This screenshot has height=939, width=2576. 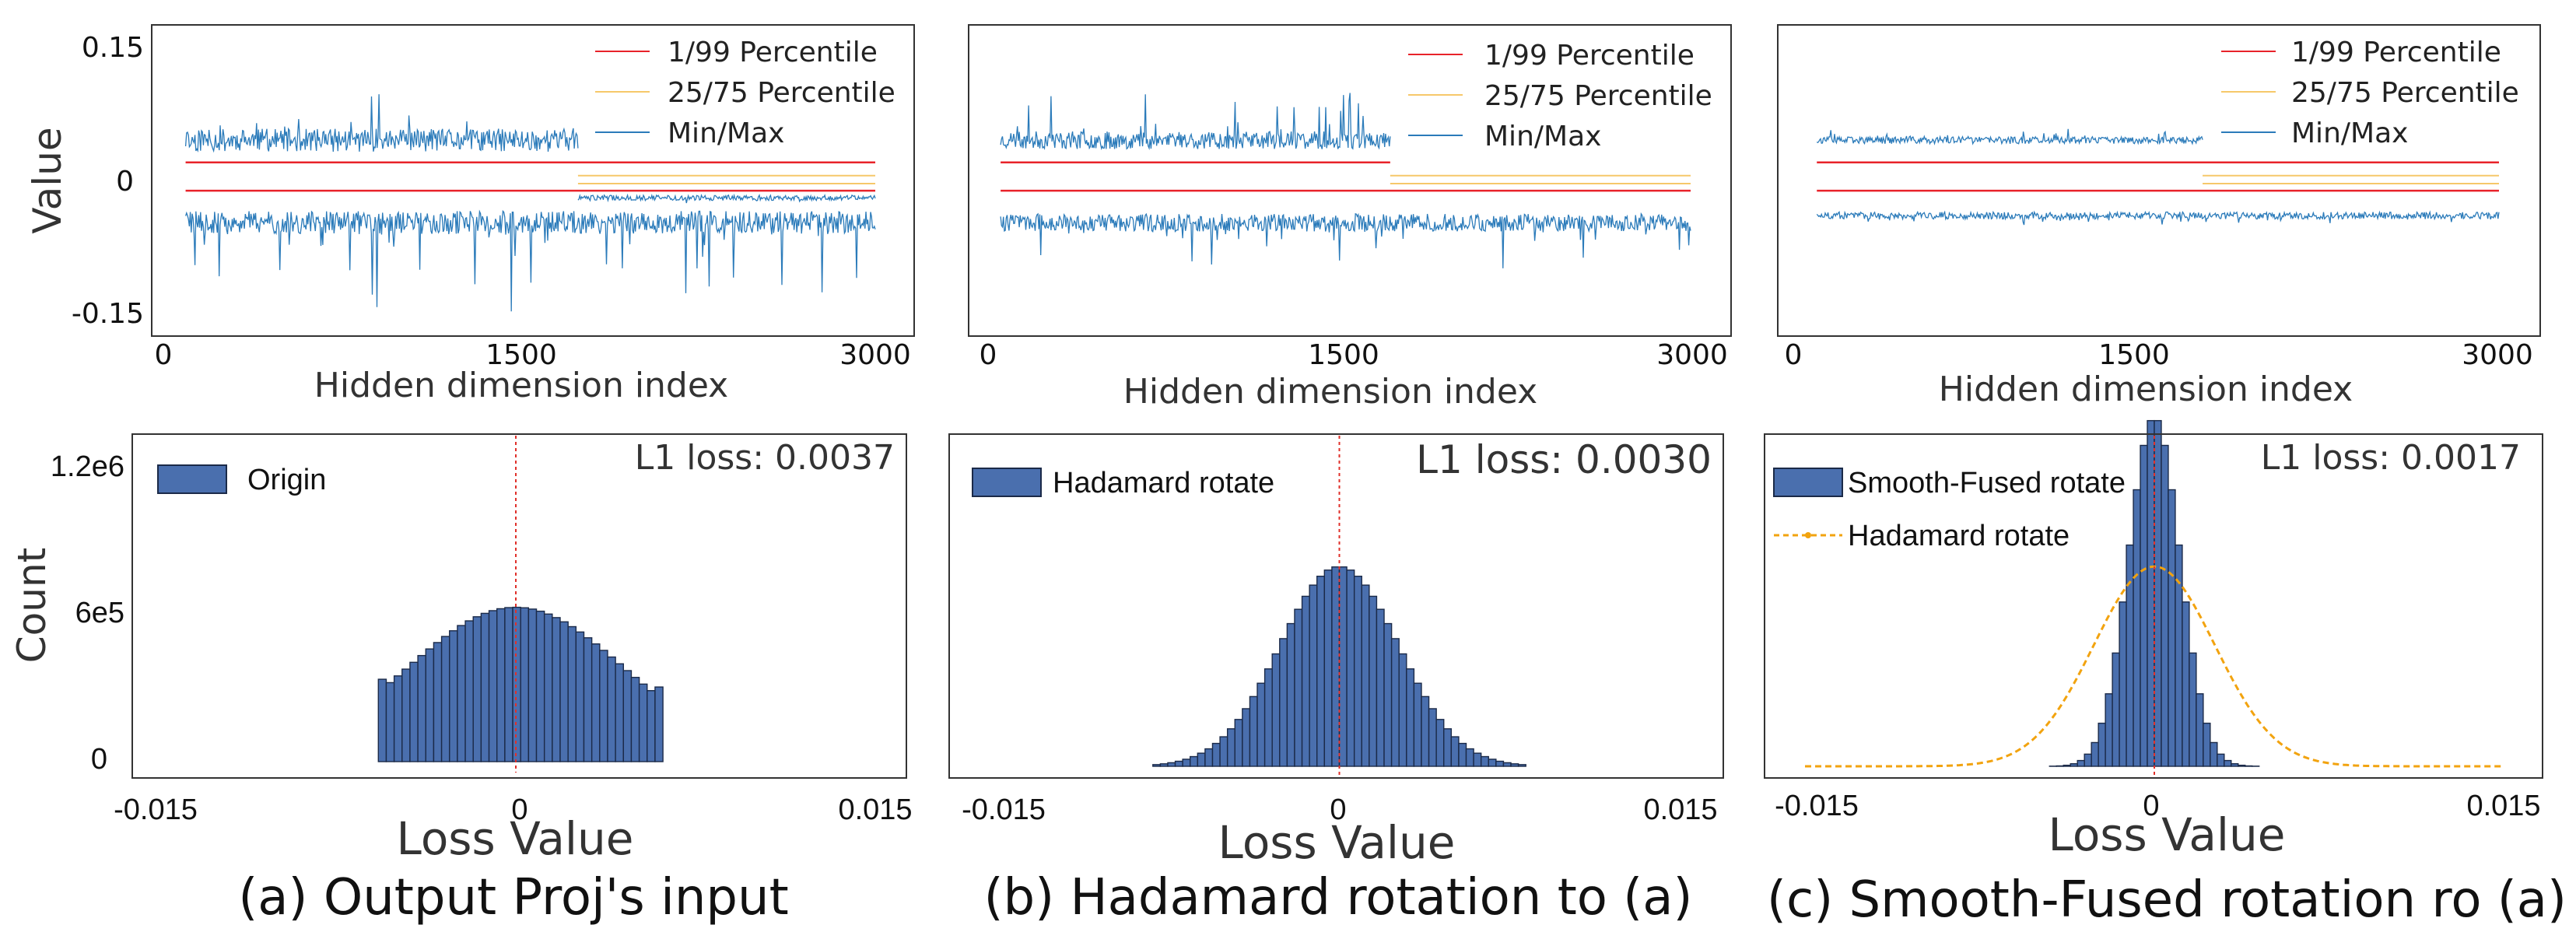 What do you see at coordinates (521, 386) in the screenshot?
I see `panel-a-top-xlabel: Hidden dimension index` at bounding box center [521, 386].